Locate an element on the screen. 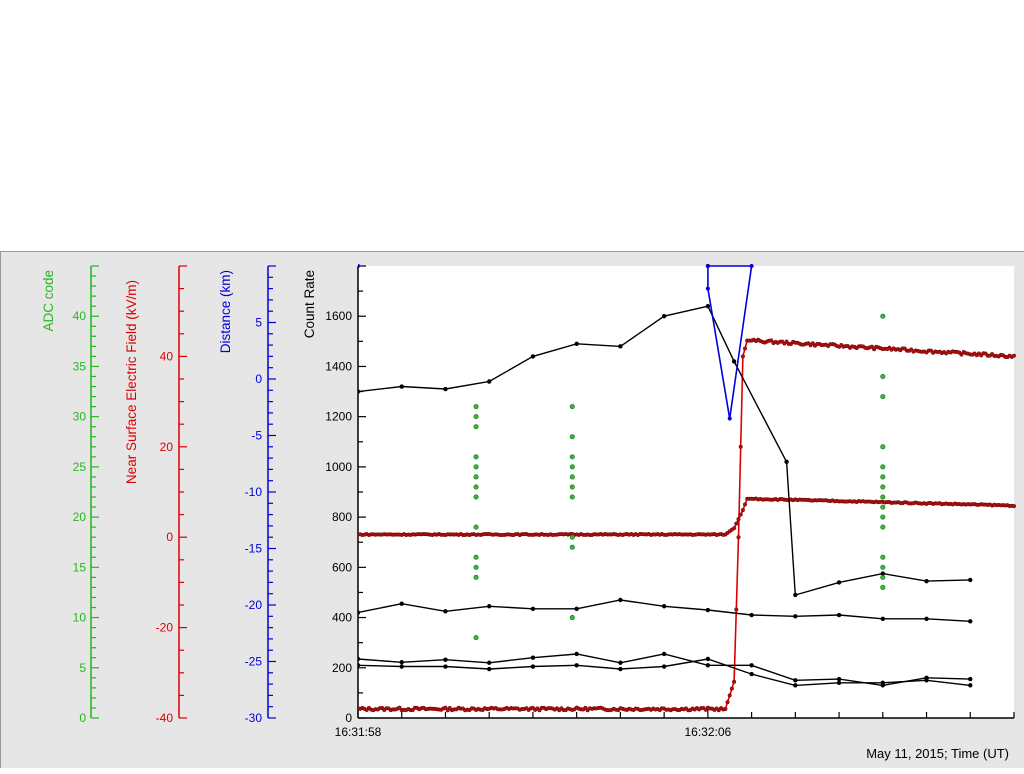  x-axis: 16:31:58 16:32:06 May 11, 2015; Time (UT) is located at coordinates (675, 734).